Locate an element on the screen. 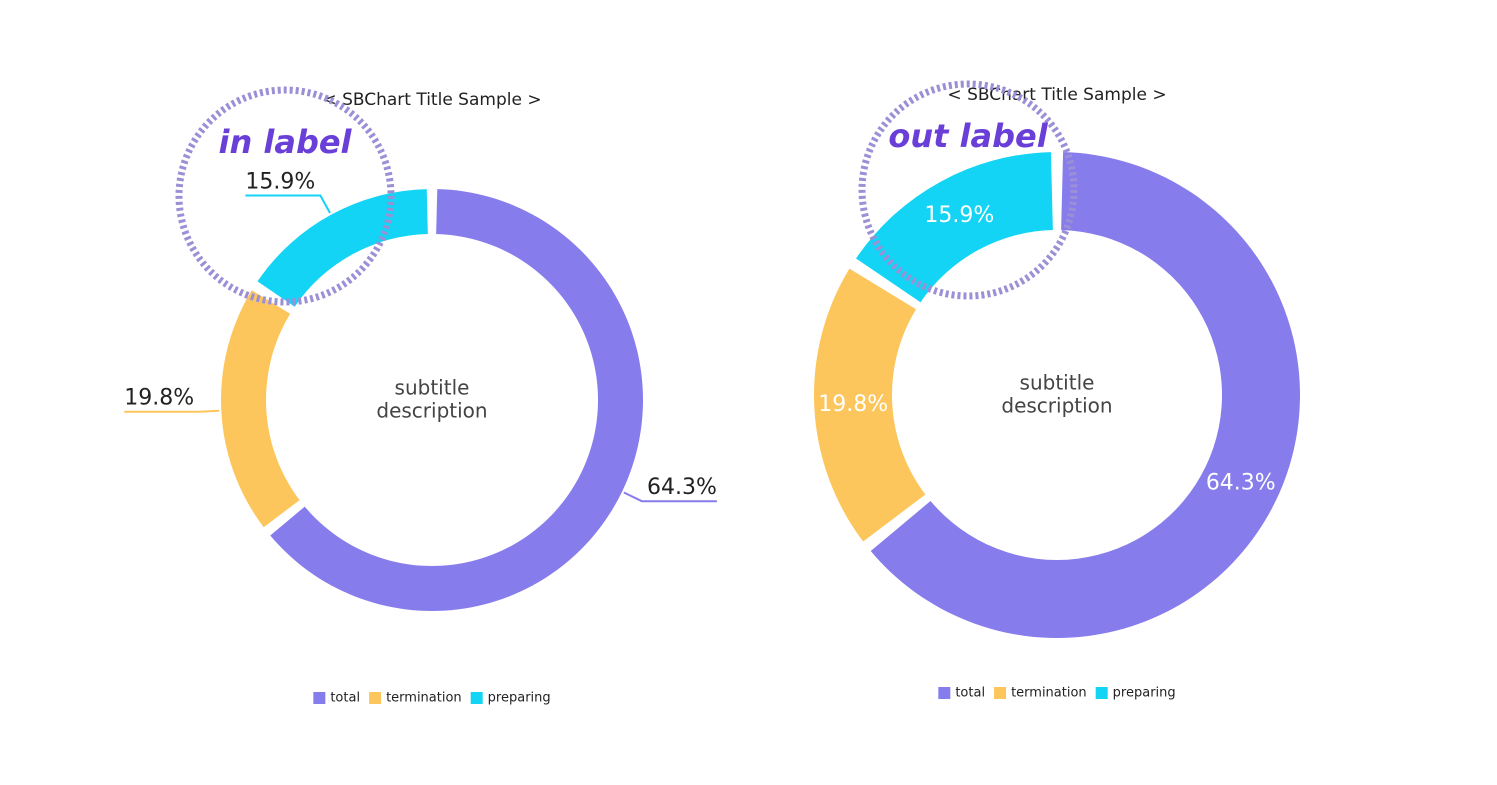 This screenshot has width=1497, height=785. annotation: out label is located at coordinates (968, 136).